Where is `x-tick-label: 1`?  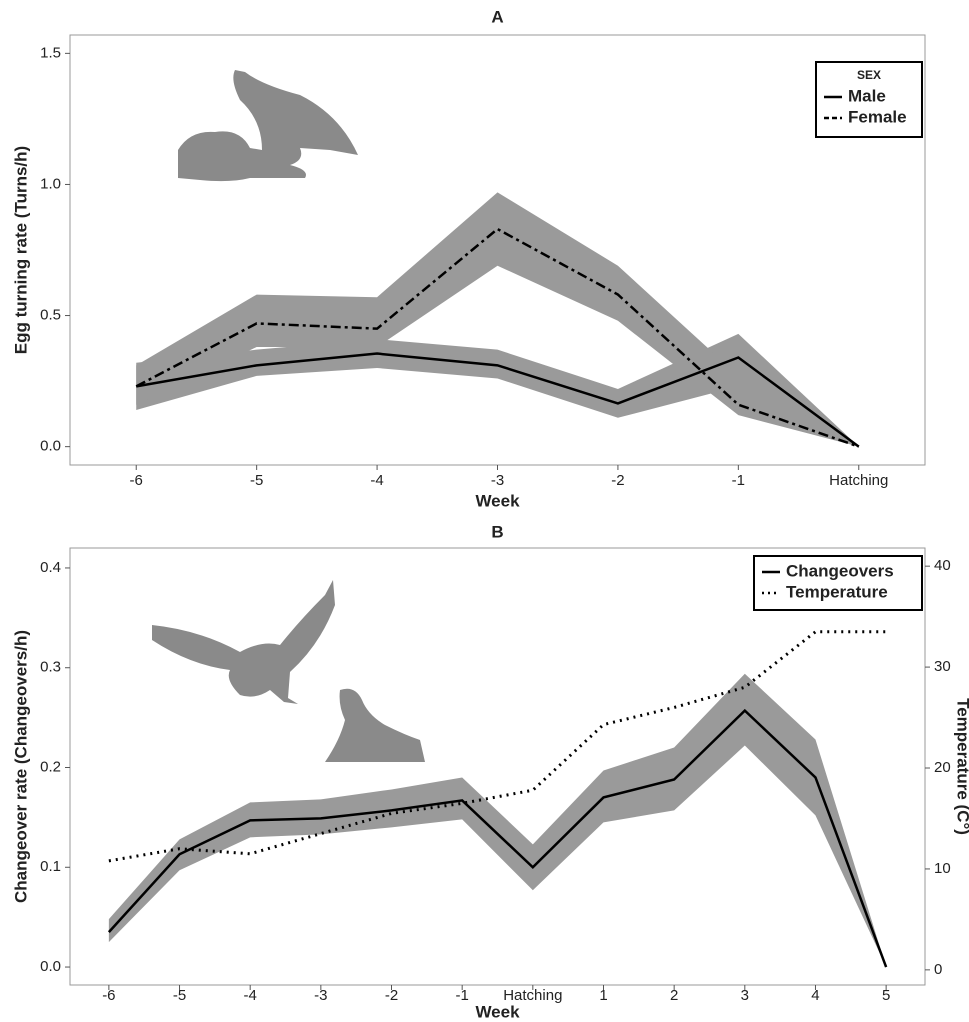 x-tick-label: 1 is located at coordinates (603, 995).